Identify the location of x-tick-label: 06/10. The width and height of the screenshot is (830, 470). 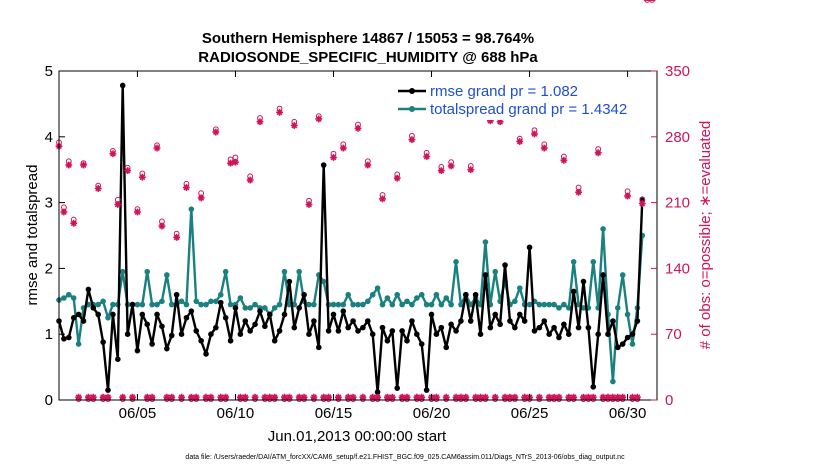
(236, 413).